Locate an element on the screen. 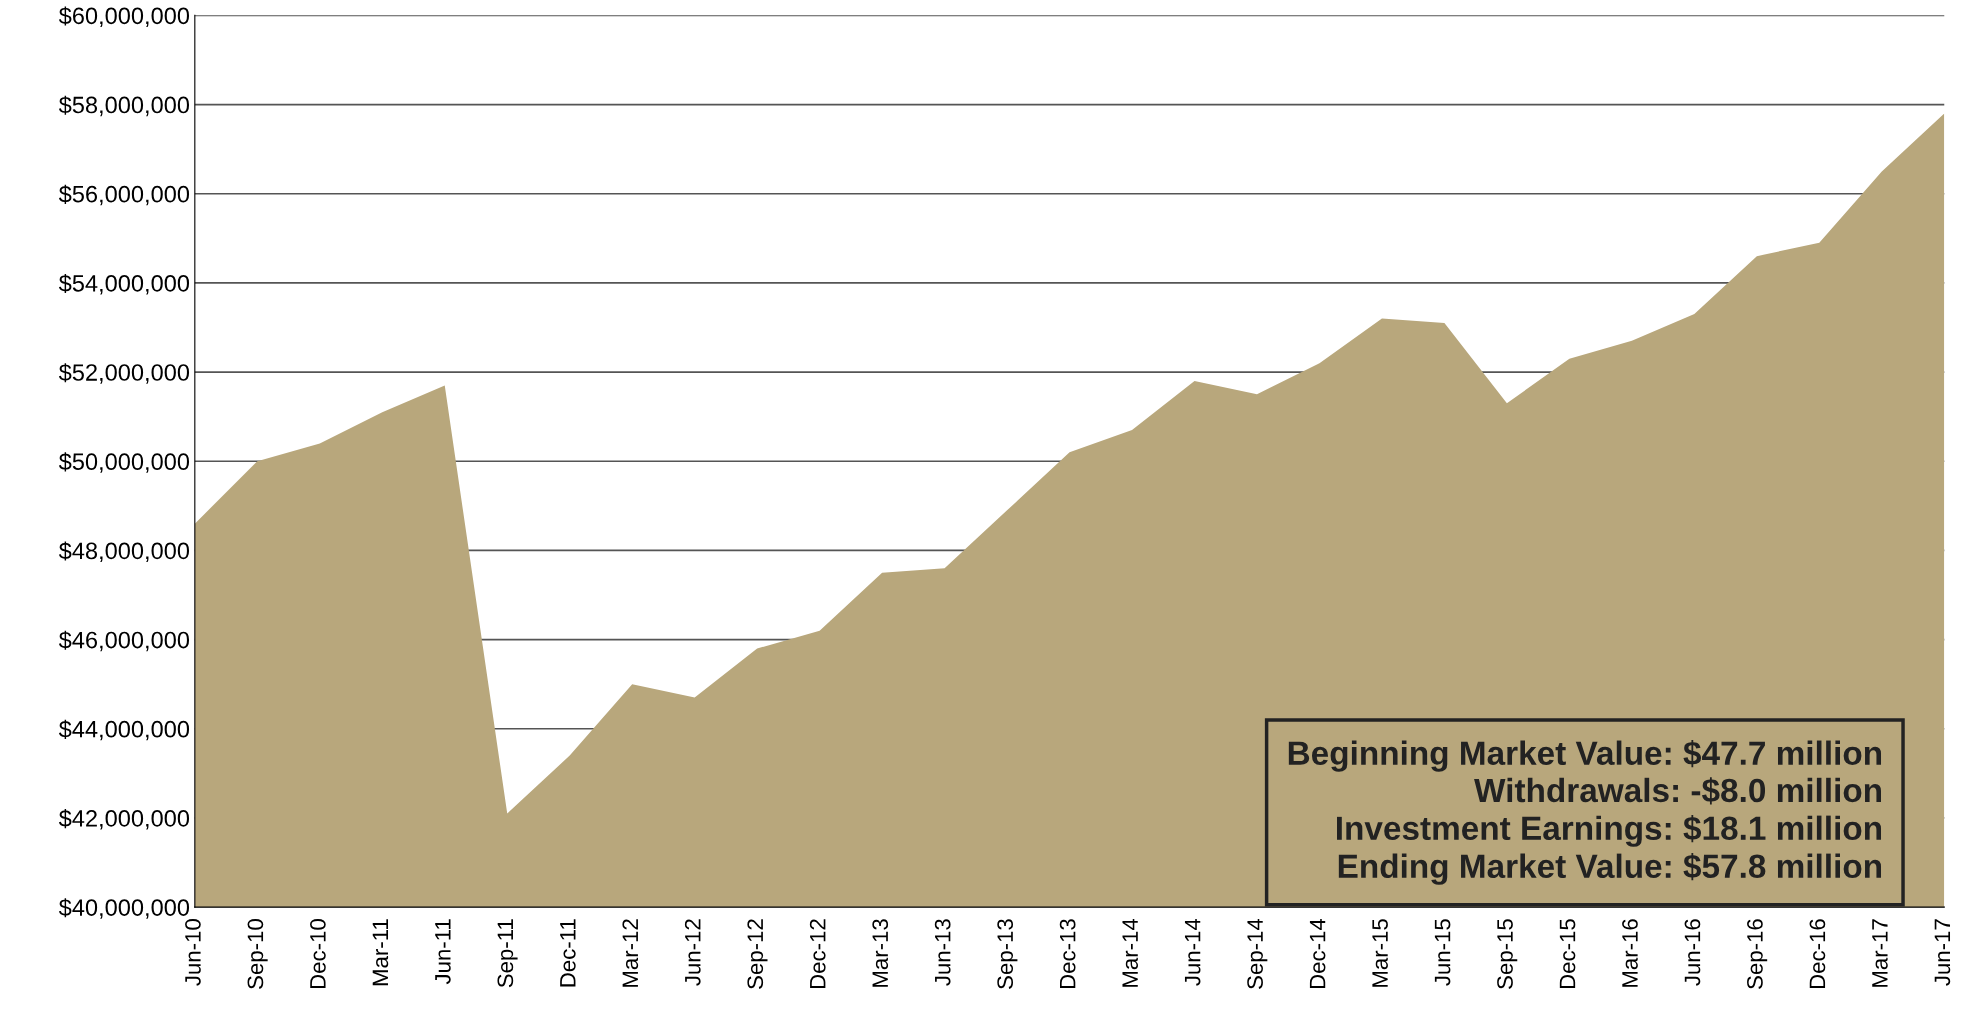  y-tick-label: $42,000,000 is located at coordinates (124, 819).